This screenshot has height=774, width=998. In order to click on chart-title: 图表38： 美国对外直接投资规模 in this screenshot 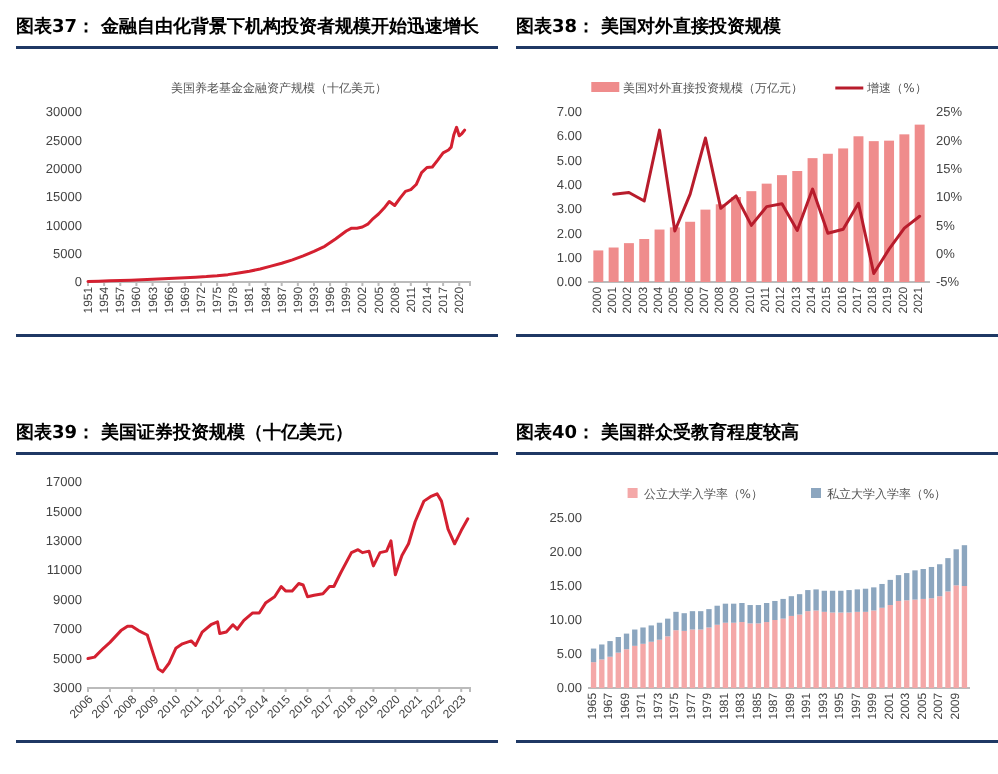, I will do `click(650, 27)`.